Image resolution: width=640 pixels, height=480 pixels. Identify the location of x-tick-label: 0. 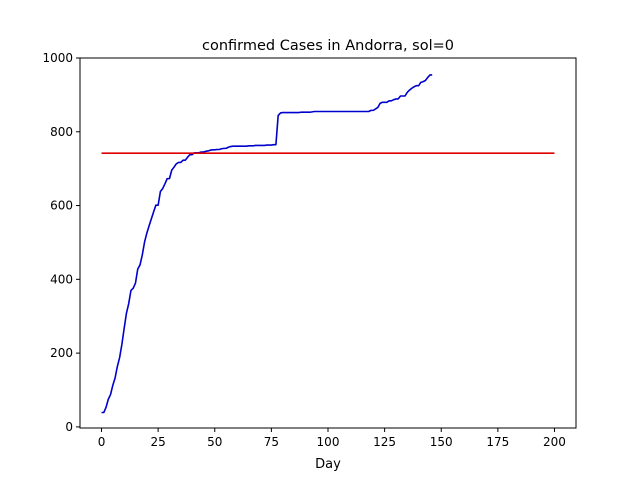
(102, 442).